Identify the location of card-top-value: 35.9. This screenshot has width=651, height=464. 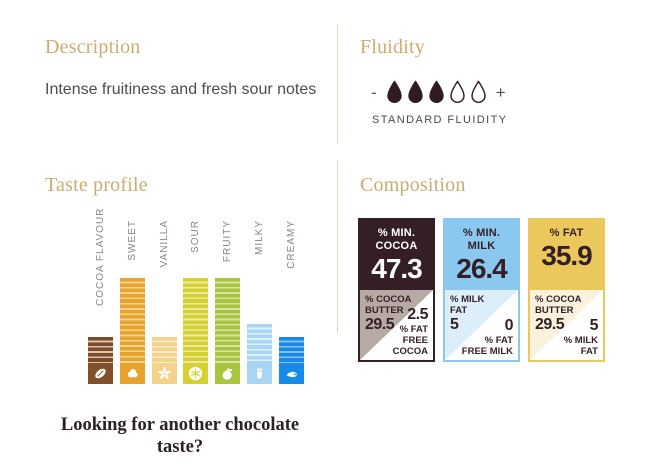
(567, 255).